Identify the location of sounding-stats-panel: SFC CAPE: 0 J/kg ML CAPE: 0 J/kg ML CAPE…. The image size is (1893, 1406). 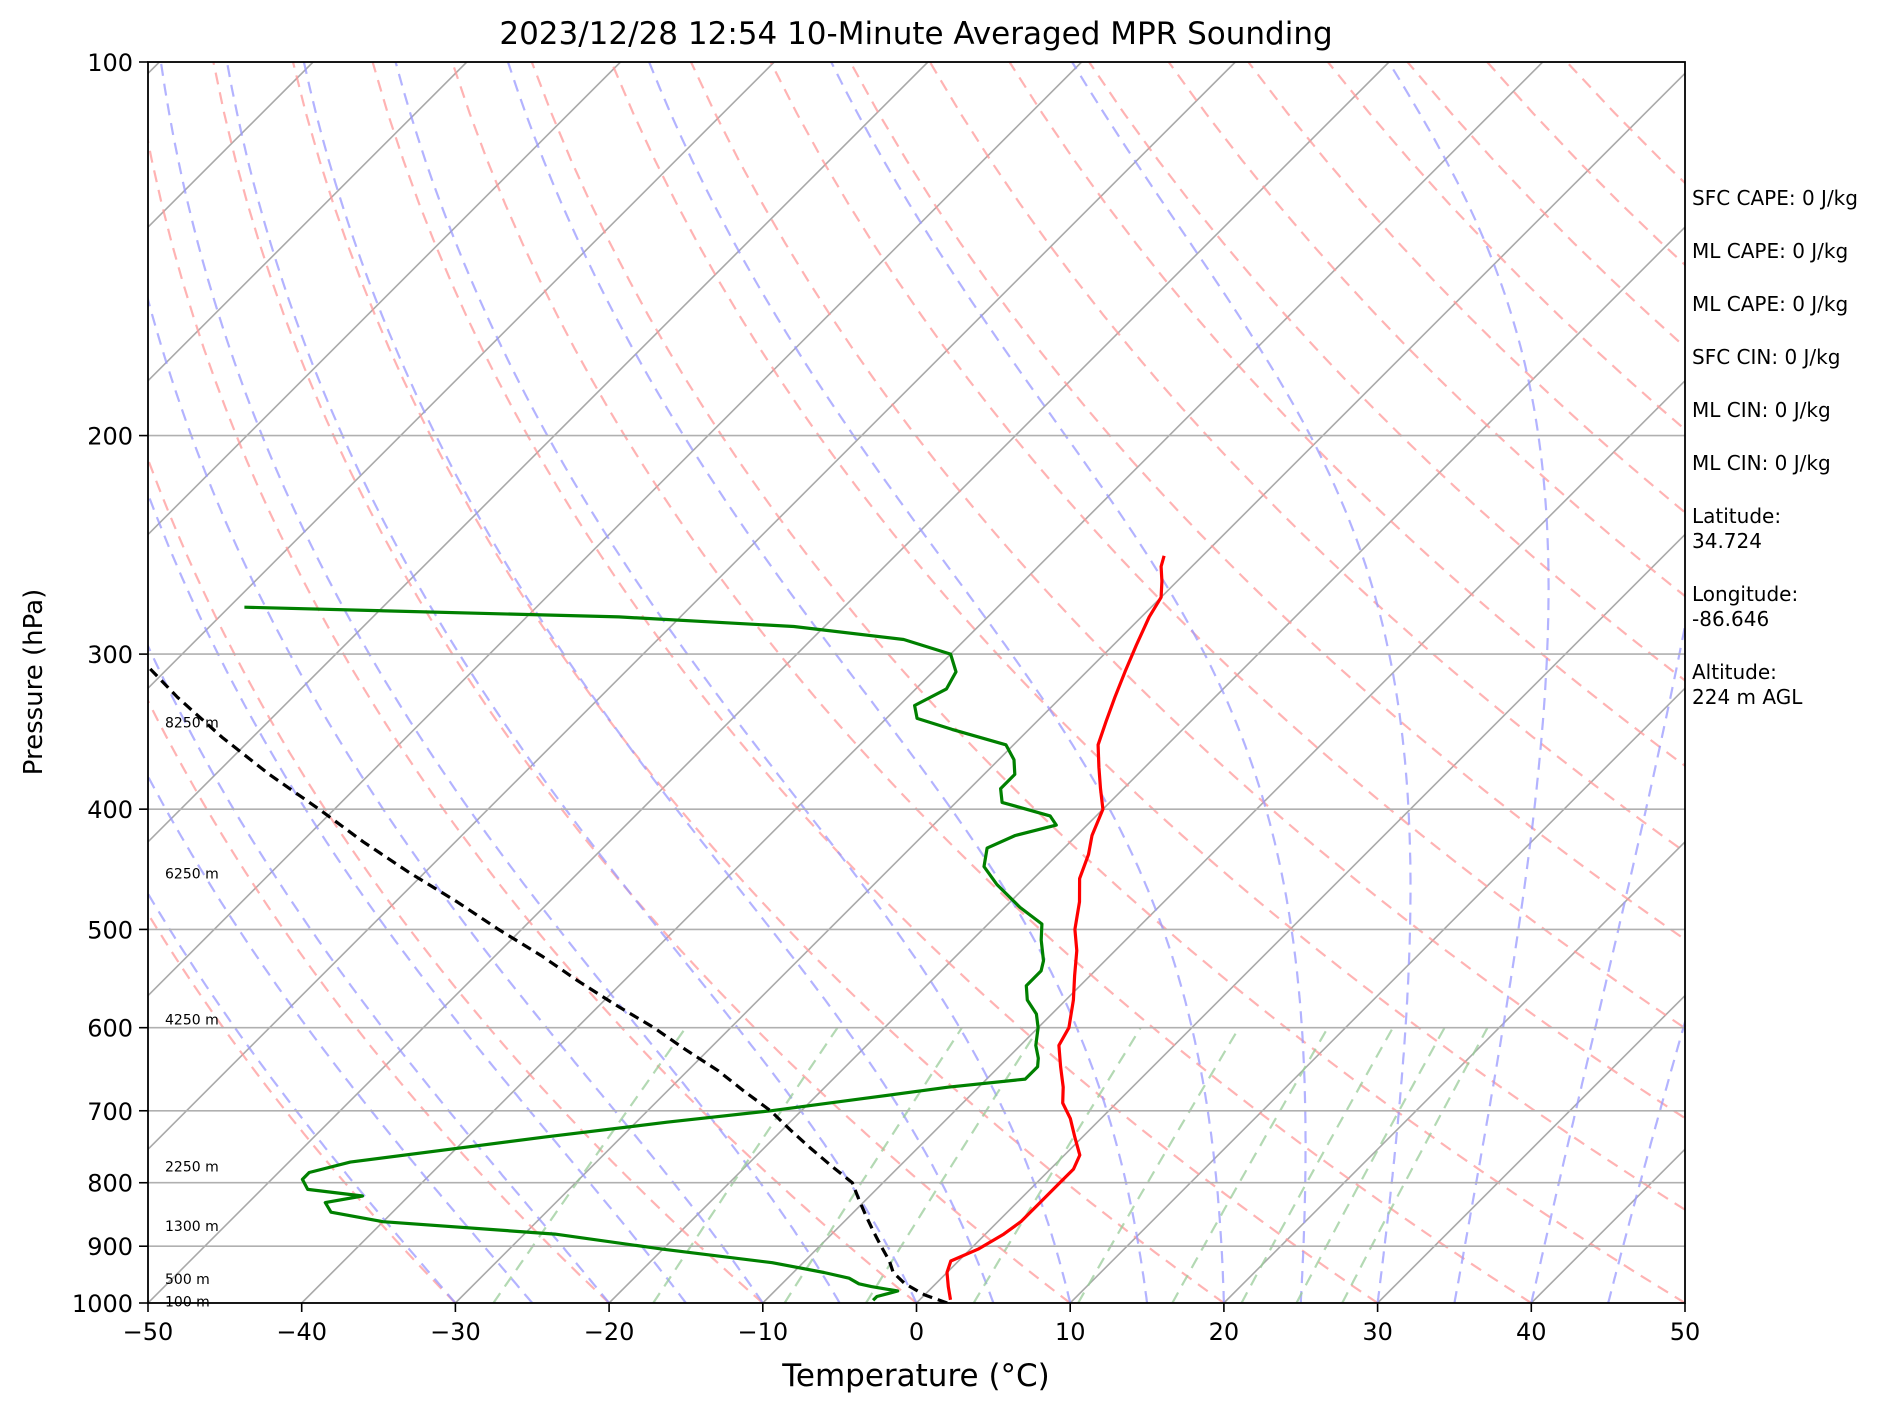
(1789, 462).